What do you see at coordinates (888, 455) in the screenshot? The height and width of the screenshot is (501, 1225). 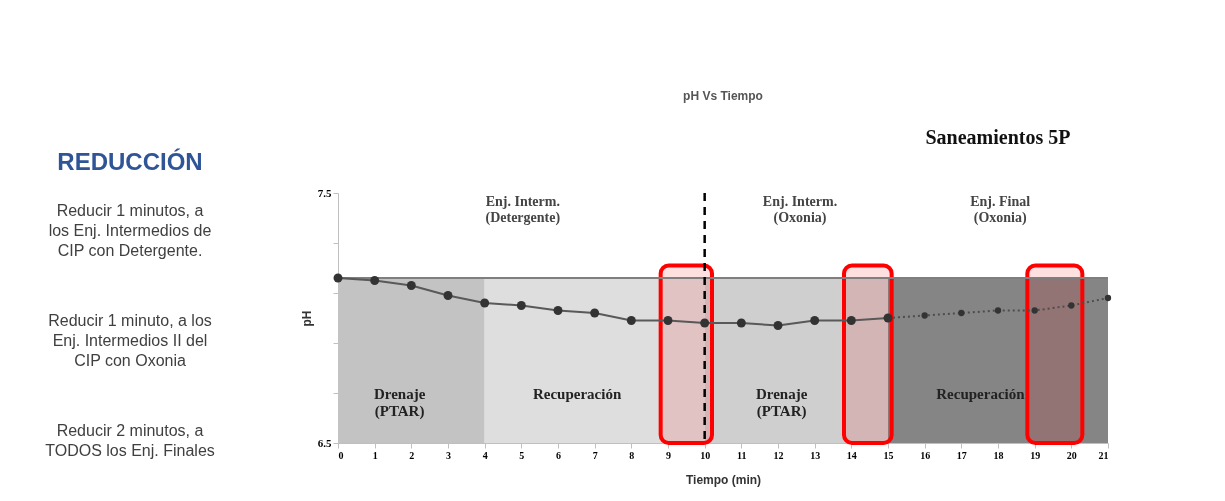 I see `x-tick-label: 15` at bounding box center [888, 455].